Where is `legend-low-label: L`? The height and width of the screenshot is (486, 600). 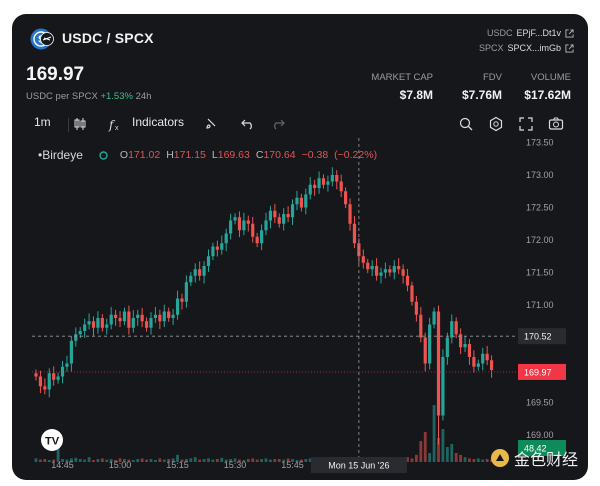
legend-low-label: L is located at coordinates (214, 155).